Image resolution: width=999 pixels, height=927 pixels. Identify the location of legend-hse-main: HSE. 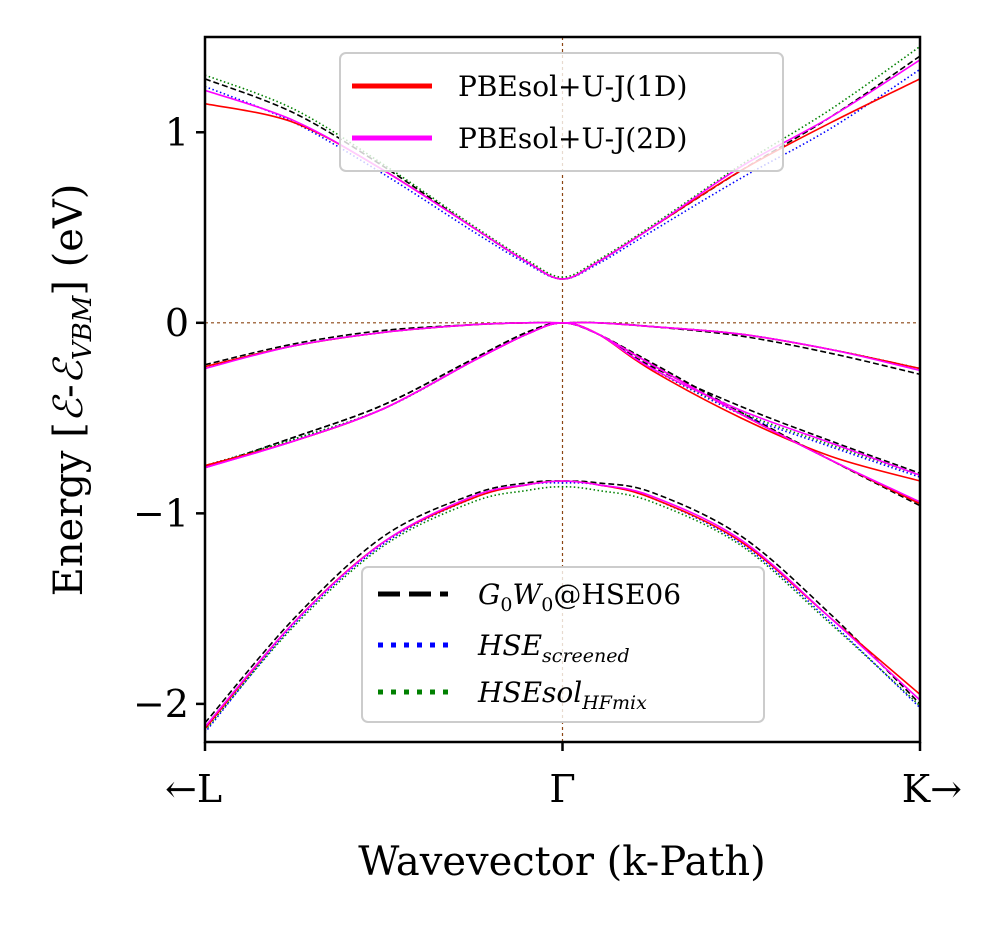
(509, 645).